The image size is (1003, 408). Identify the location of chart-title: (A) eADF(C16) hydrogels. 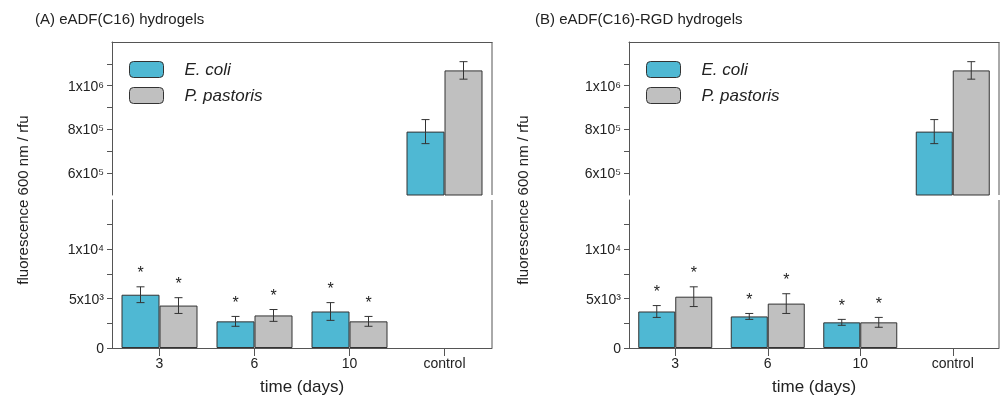
(120, 18).